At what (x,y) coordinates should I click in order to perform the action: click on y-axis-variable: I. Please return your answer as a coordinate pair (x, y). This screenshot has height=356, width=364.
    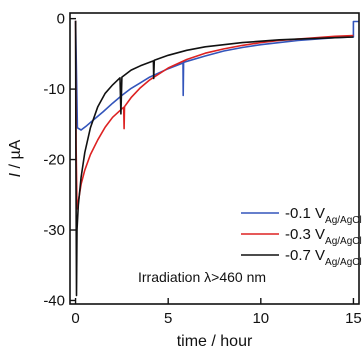
    Looking at the image, I should click on (15, 174).